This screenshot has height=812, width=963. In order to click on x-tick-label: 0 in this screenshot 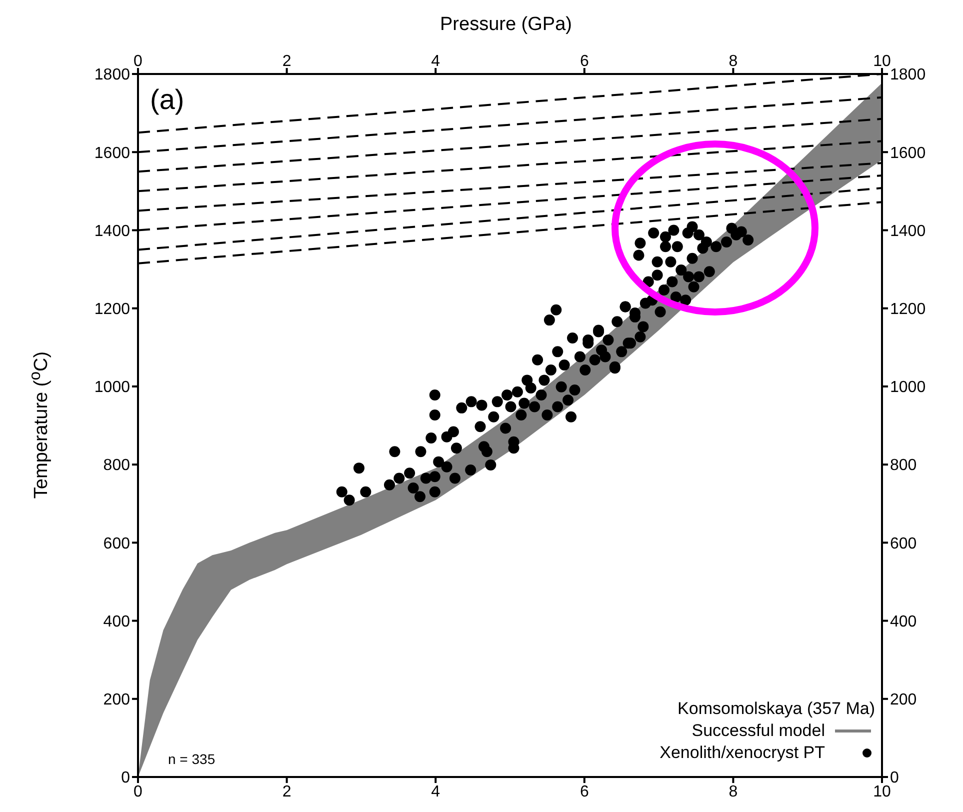, I will do `click(138, 61)`.